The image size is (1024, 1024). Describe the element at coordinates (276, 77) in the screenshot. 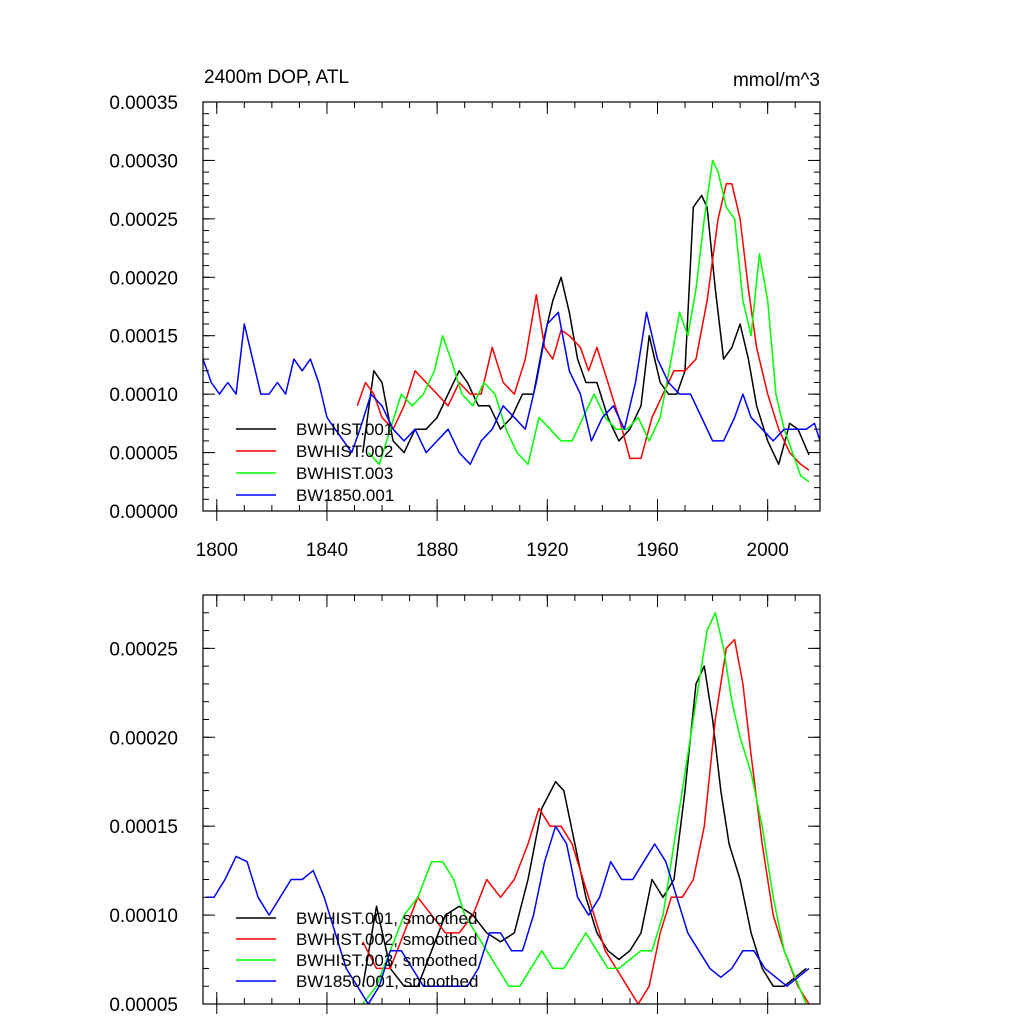

I see `chart-title-left: 2400m DOP, ATL` at that location.